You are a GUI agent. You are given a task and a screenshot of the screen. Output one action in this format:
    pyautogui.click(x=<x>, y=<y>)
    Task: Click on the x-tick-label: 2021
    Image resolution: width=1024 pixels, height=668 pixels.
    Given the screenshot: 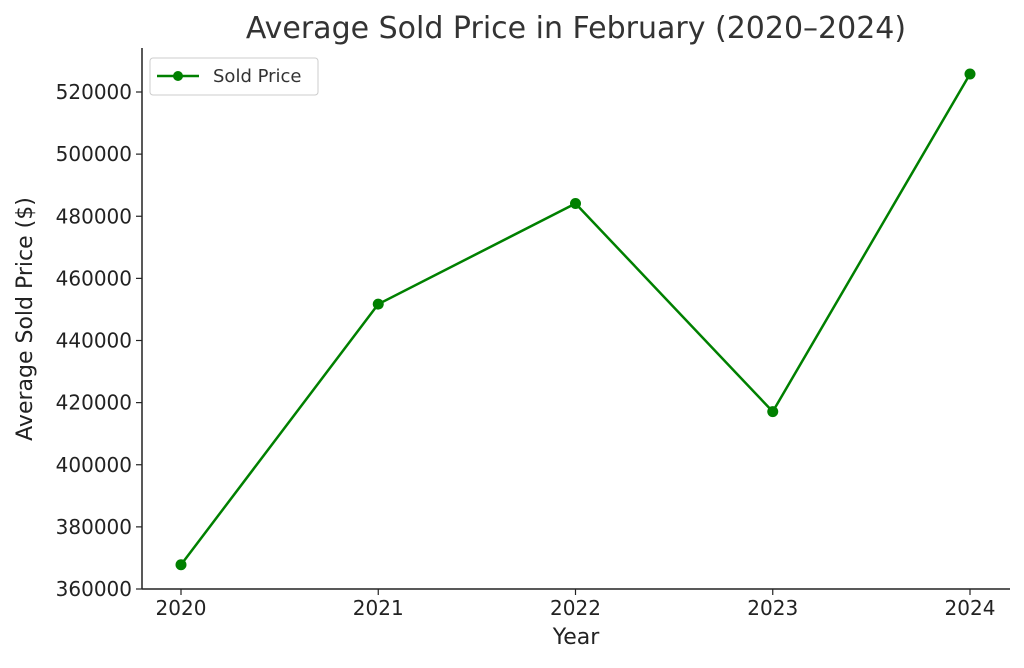 What is the action you would take?
    pyautogui.click(x=378, y=608)
    